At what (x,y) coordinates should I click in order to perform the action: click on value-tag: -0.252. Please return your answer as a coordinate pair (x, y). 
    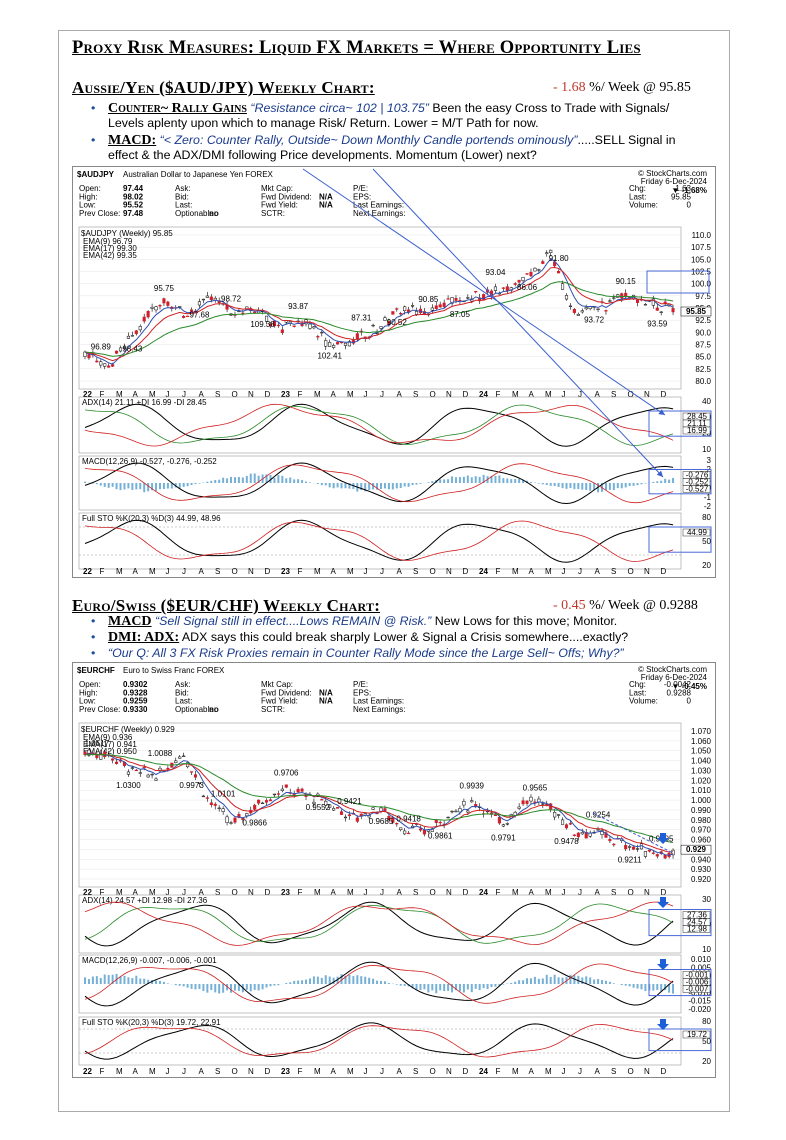
    Looking at the image, I should click on (697, 482).